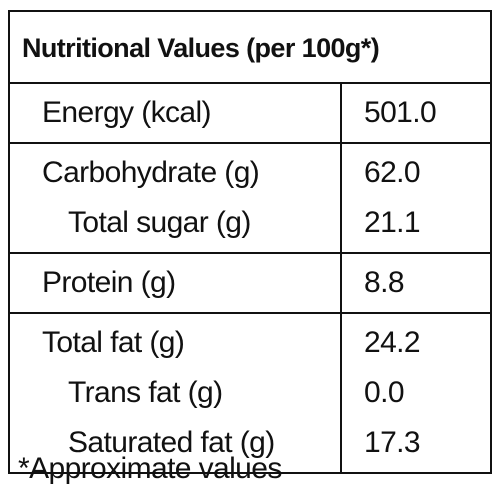 Image resolution: width=500 pixels, height=500 pixels. Describe the element at coordinates (151, 172) in the screenshot. I see `nutrient-label: Carbohydrate (g)` at that location.